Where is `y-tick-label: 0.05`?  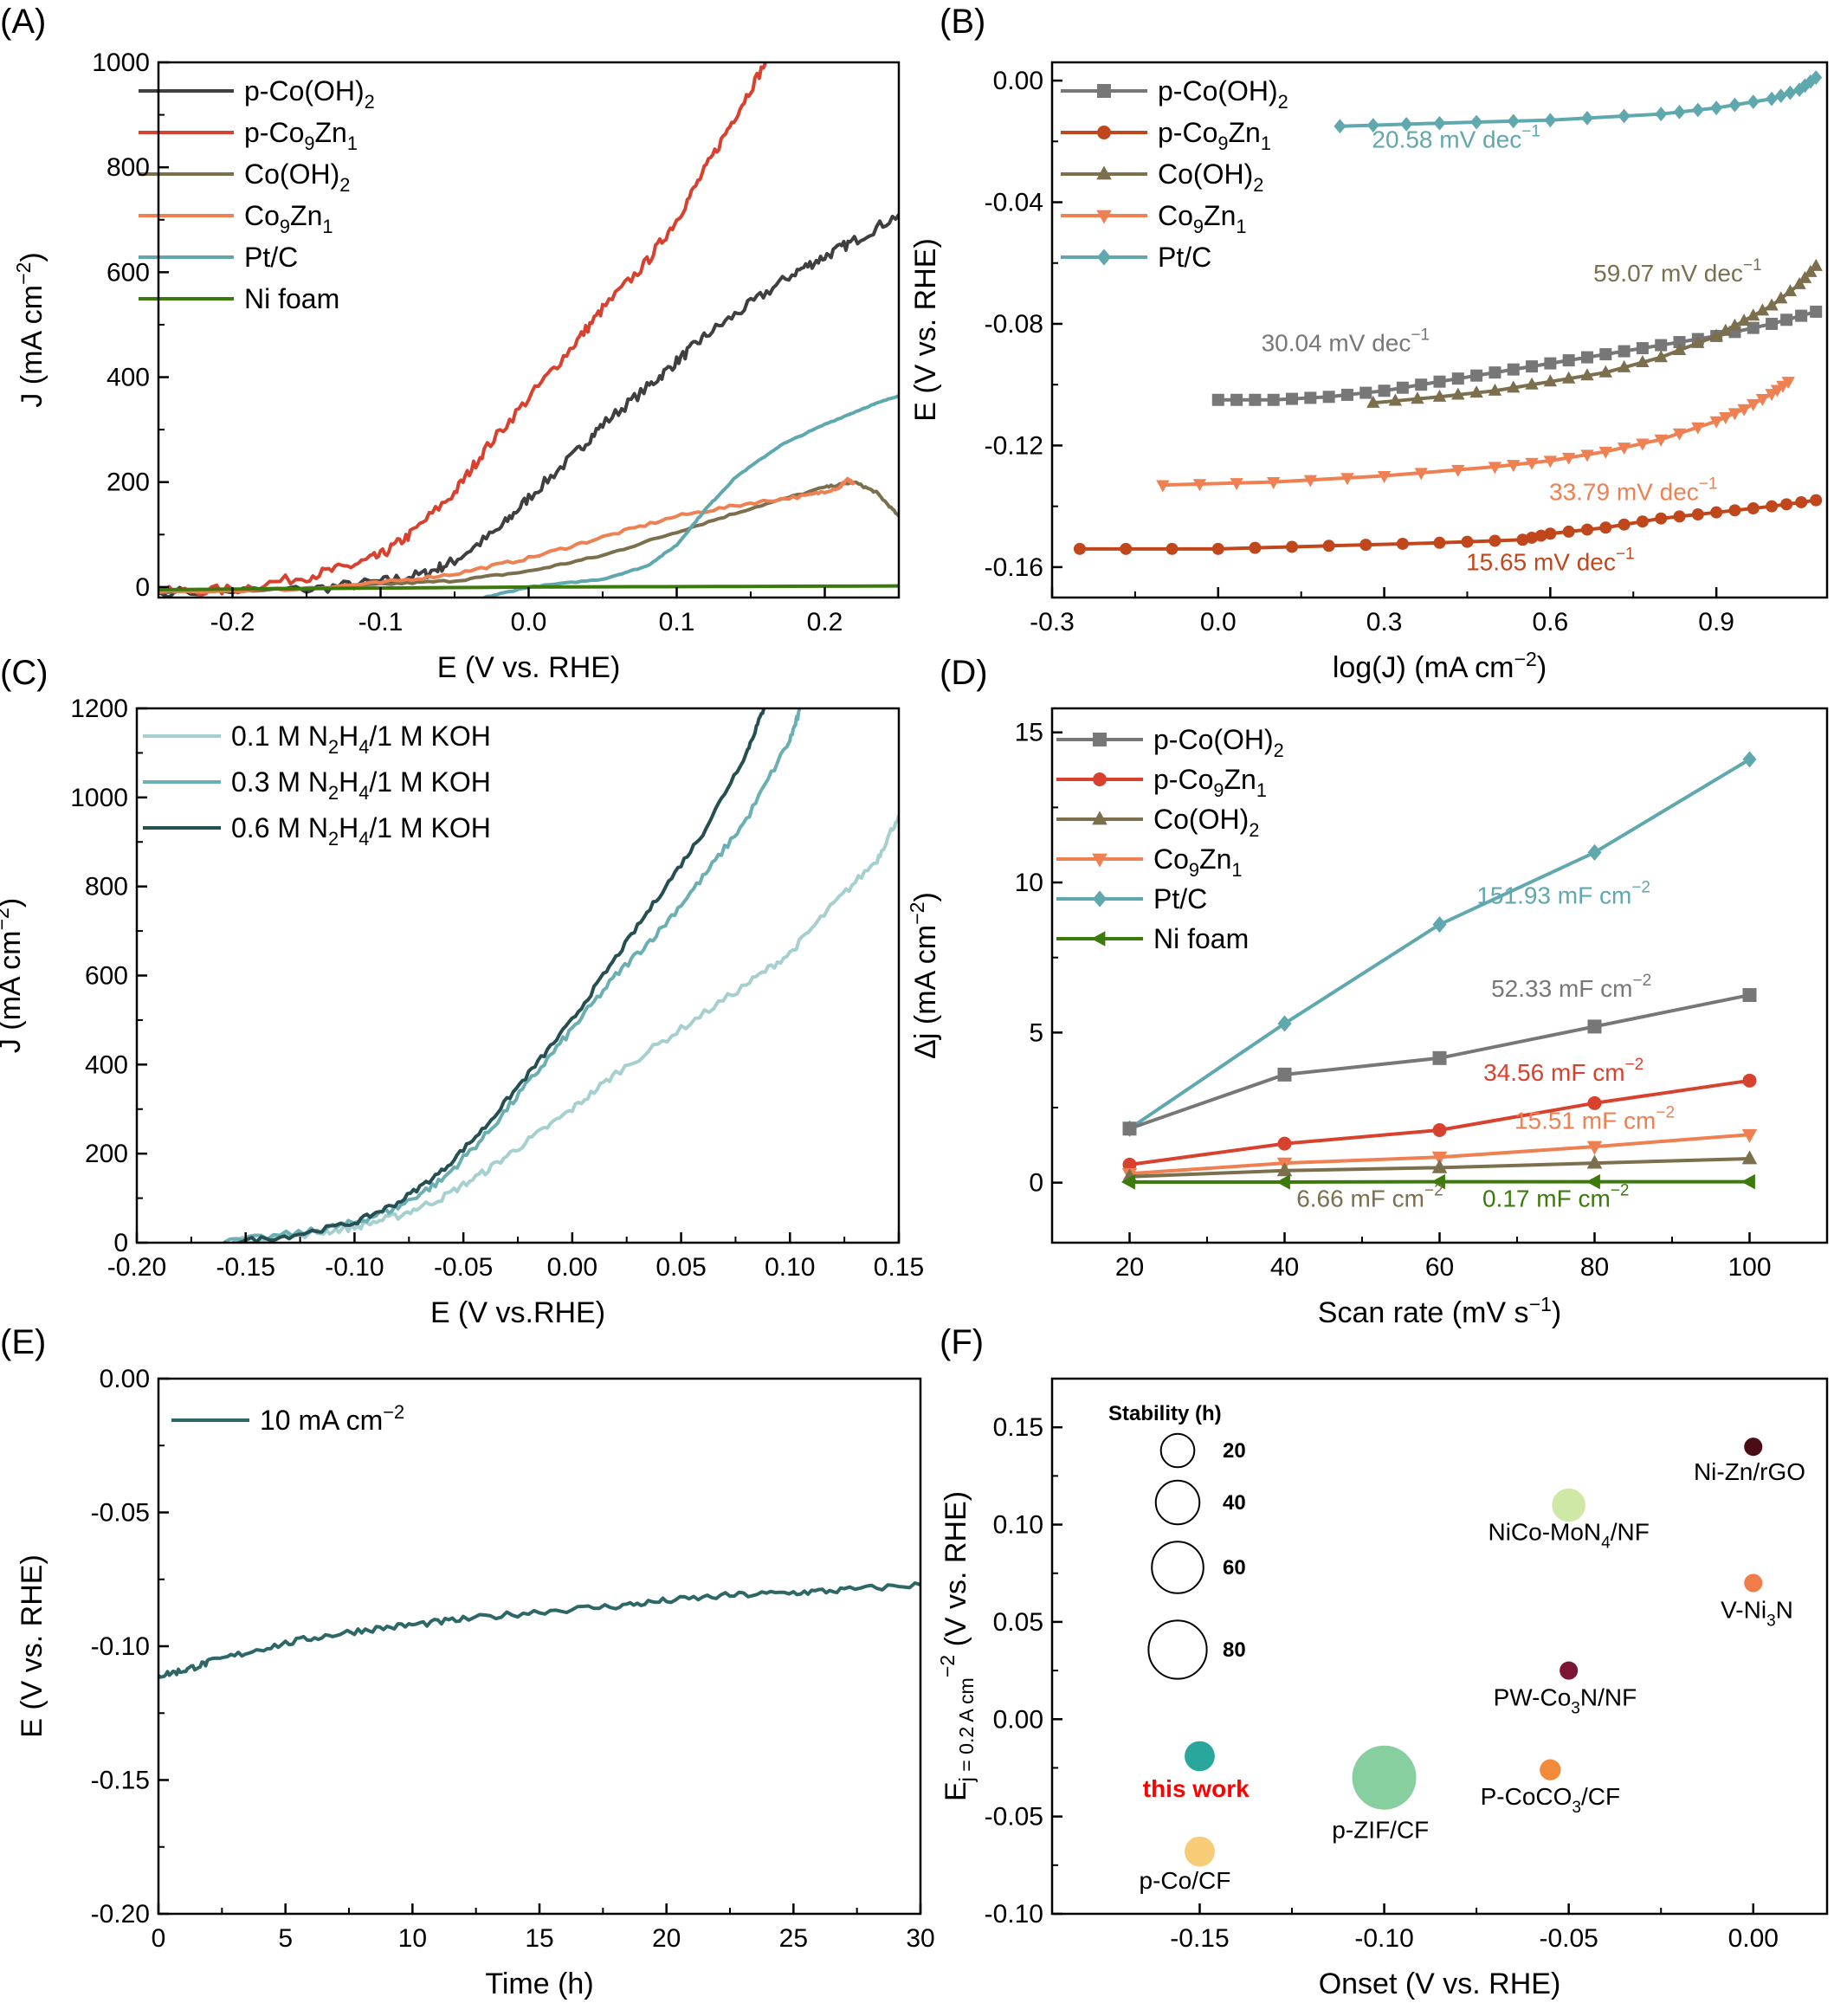 y-tick-label: 0.05 is located at coordinates (1018, 1622).